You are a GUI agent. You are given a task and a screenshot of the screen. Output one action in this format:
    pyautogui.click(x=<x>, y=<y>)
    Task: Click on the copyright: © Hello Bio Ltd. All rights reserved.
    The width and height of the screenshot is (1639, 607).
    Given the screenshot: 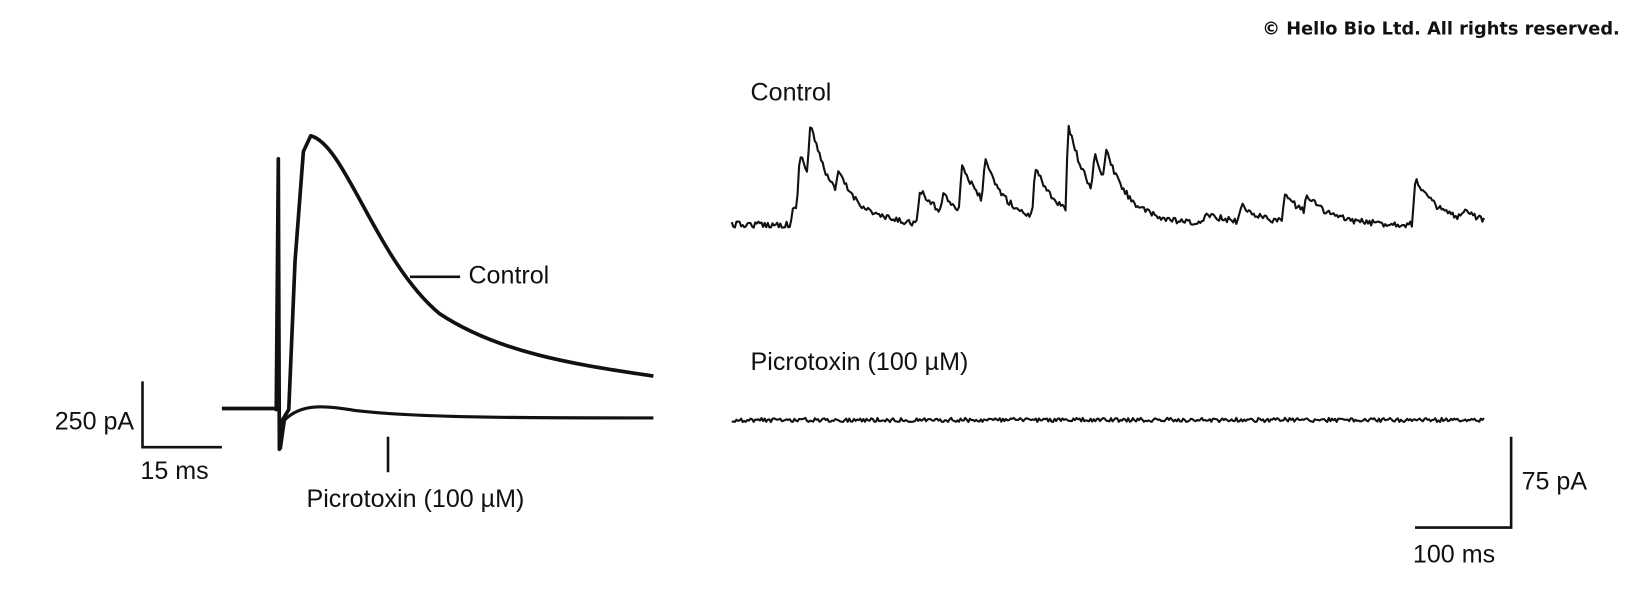 What is the action you would take?
    pyautogui.click(x=1440, y=29)
    